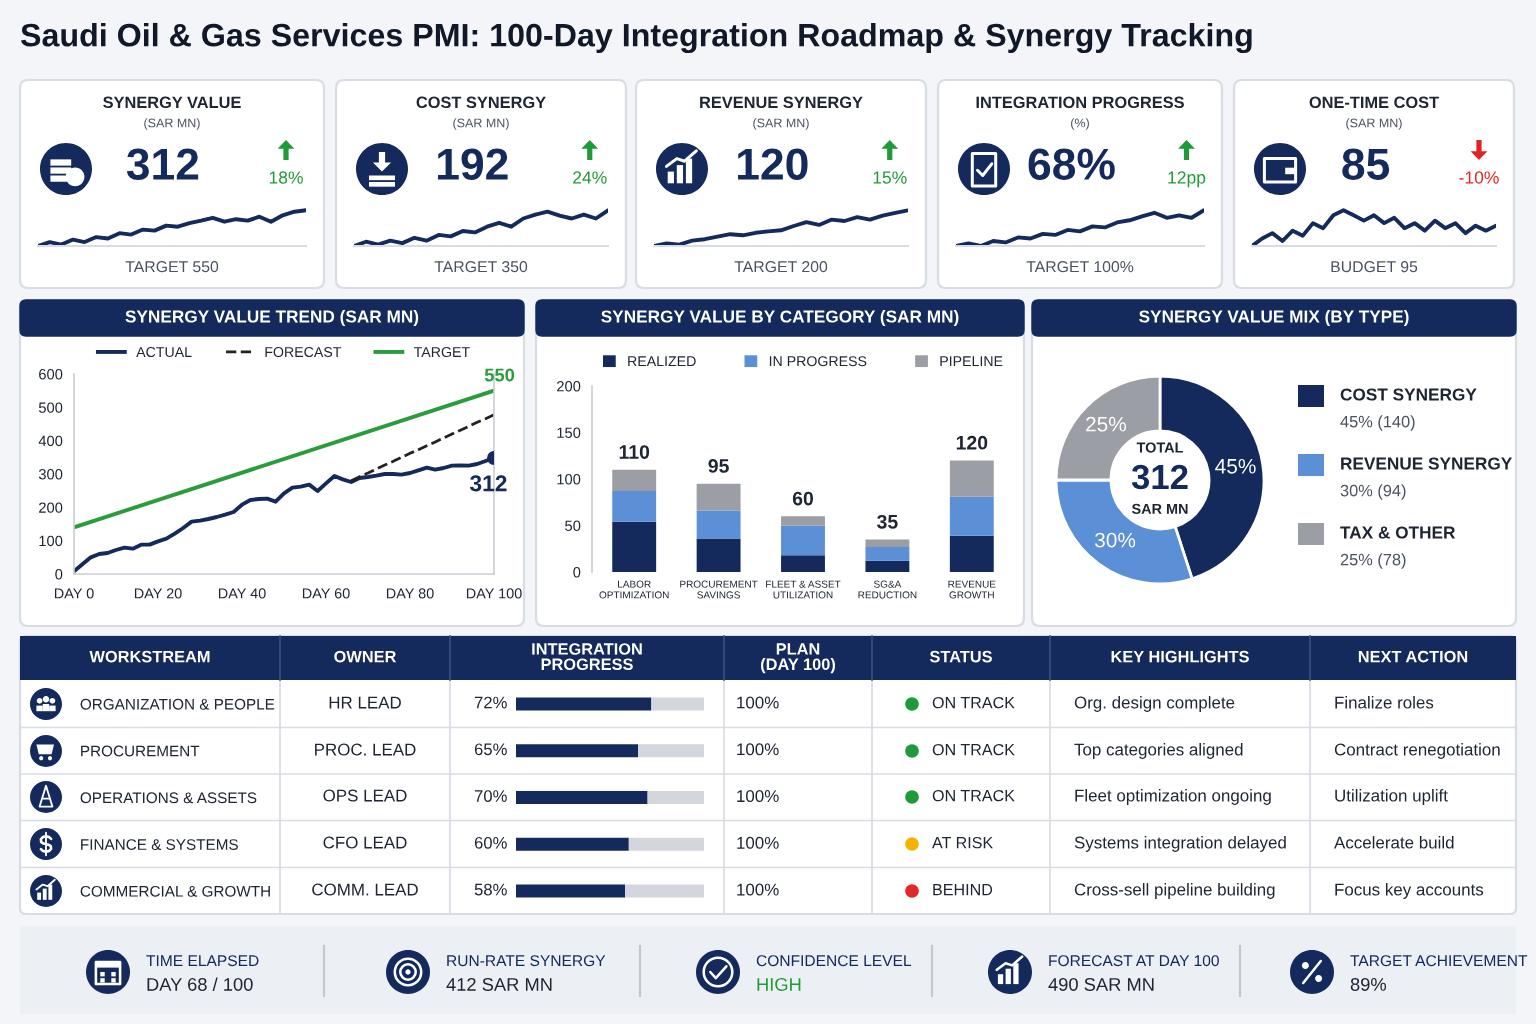 This screenshot has height=1024, width=1536. What do you see at coordinates (798, 658) in the screenshot?
I see `text: PLAN (DAY 100)` at bounding box center [798, 658].